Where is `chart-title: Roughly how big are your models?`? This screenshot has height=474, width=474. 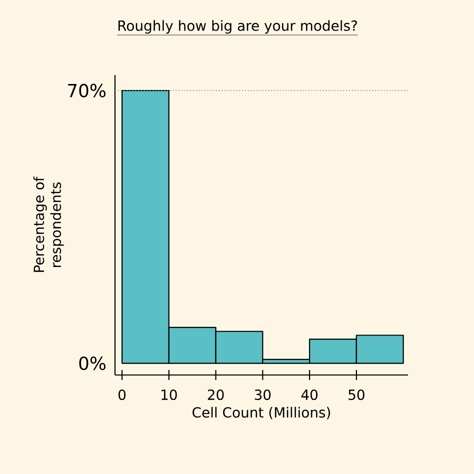
chart-title: Roughly how big are your models? is located at coordinates (237, 27).